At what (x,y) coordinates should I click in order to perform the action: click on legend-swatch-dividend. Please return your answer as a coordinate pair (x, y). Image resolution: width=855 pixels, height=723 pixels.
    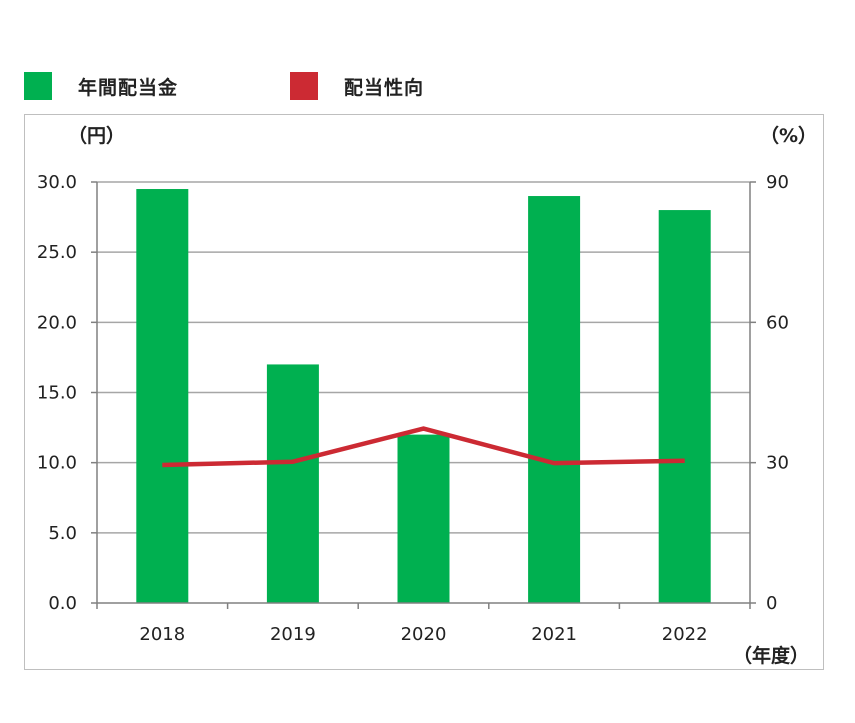
    Looking at the image, I should click on (38, 86).